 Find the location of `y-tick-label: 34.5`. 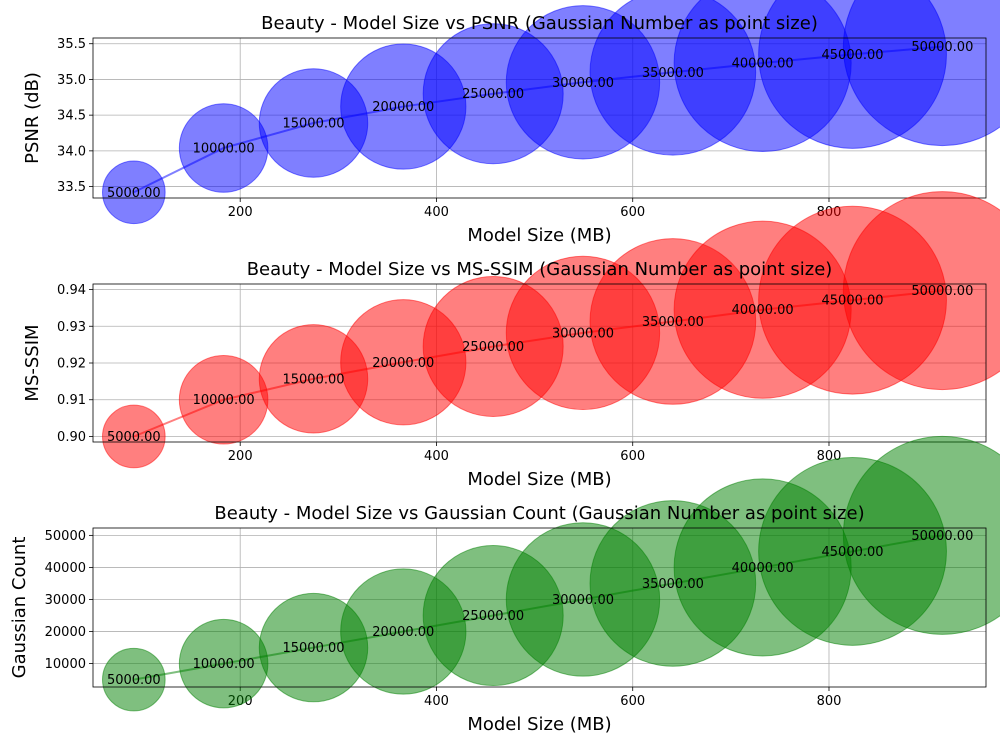

y-tick-label: 34.5 is located at coordinates (71, 116).